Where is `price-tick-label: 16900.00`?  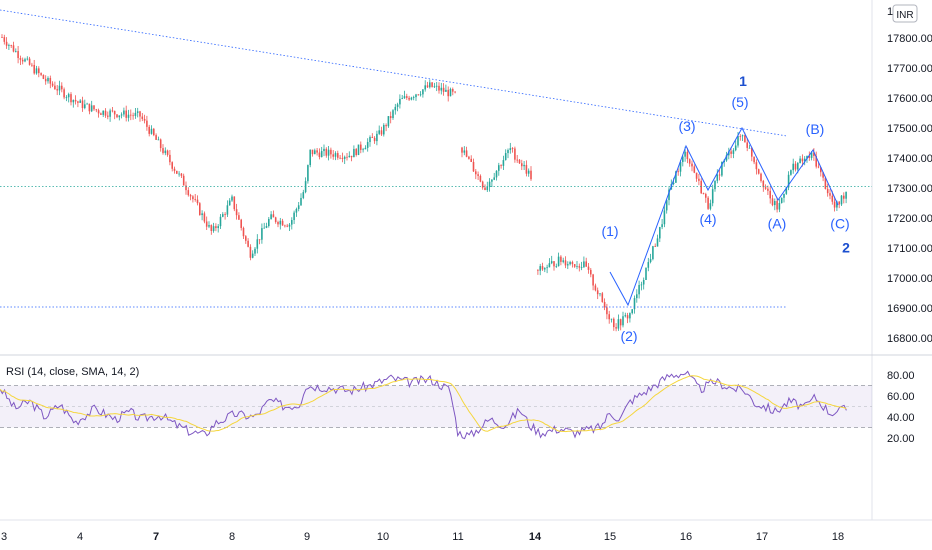 price-tick-label: 16900.00 is located at coordinates (909, 309).